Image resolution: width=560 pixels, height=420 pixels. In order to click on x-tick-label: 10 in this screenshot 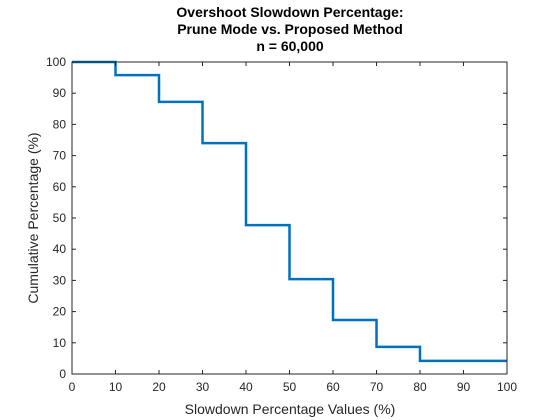, I will do `click(116, 387)`.